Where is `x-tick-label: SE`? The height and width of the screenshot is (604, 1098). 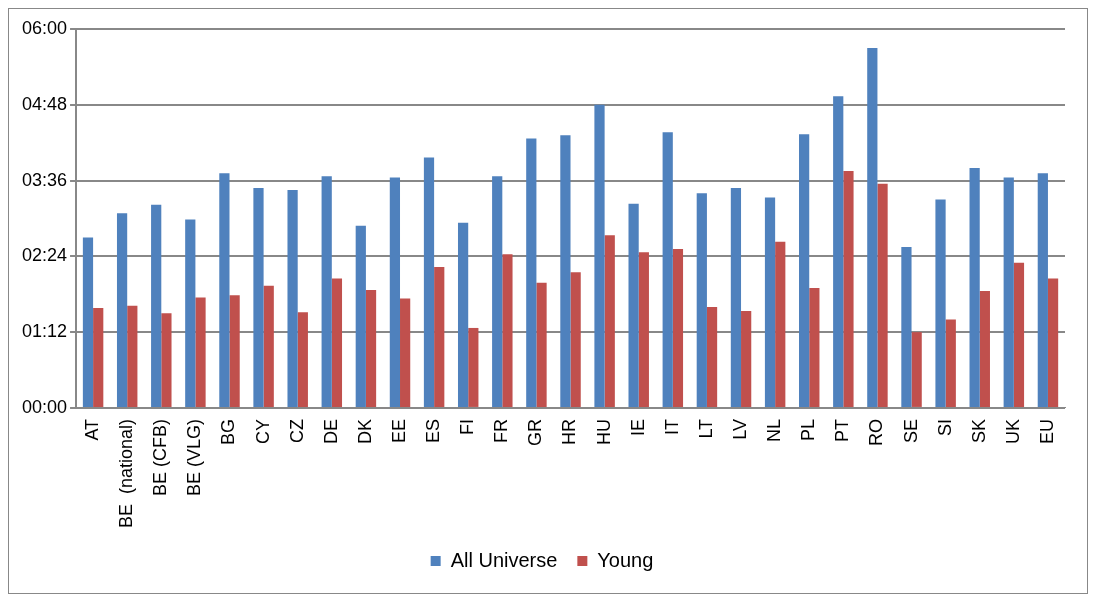
x-tick-label: SE is located at coordinates (910, 430).